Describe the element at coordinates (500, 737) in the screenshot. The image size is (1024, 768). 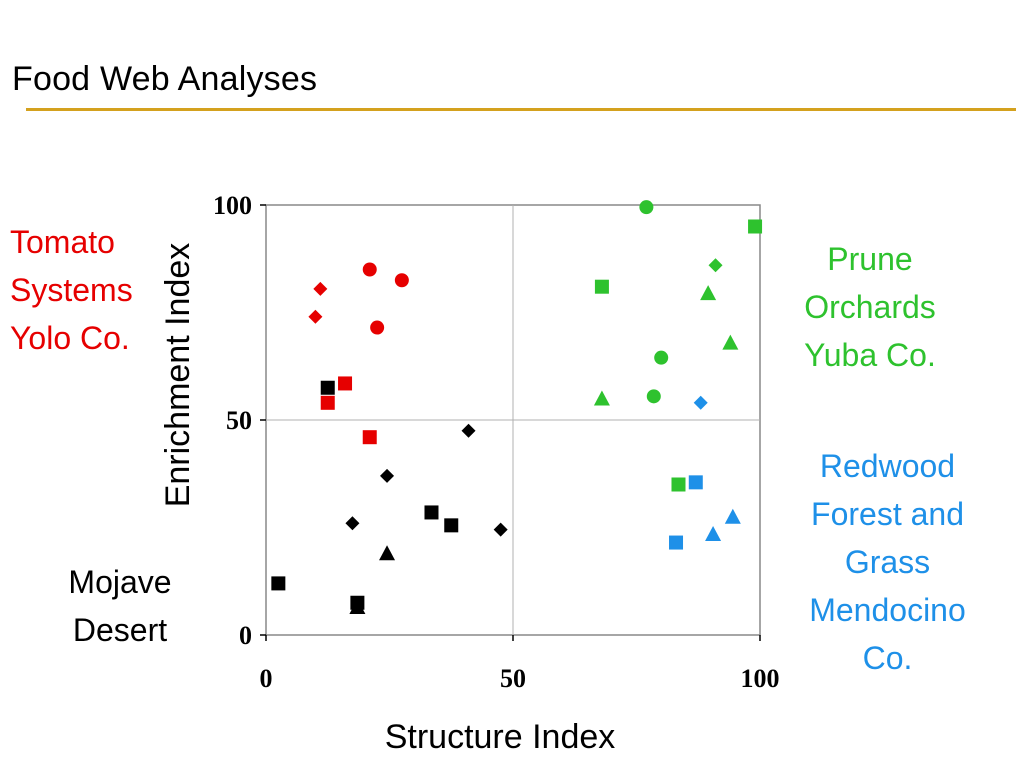
I see `x-axis-title: Structure Index` at that location.